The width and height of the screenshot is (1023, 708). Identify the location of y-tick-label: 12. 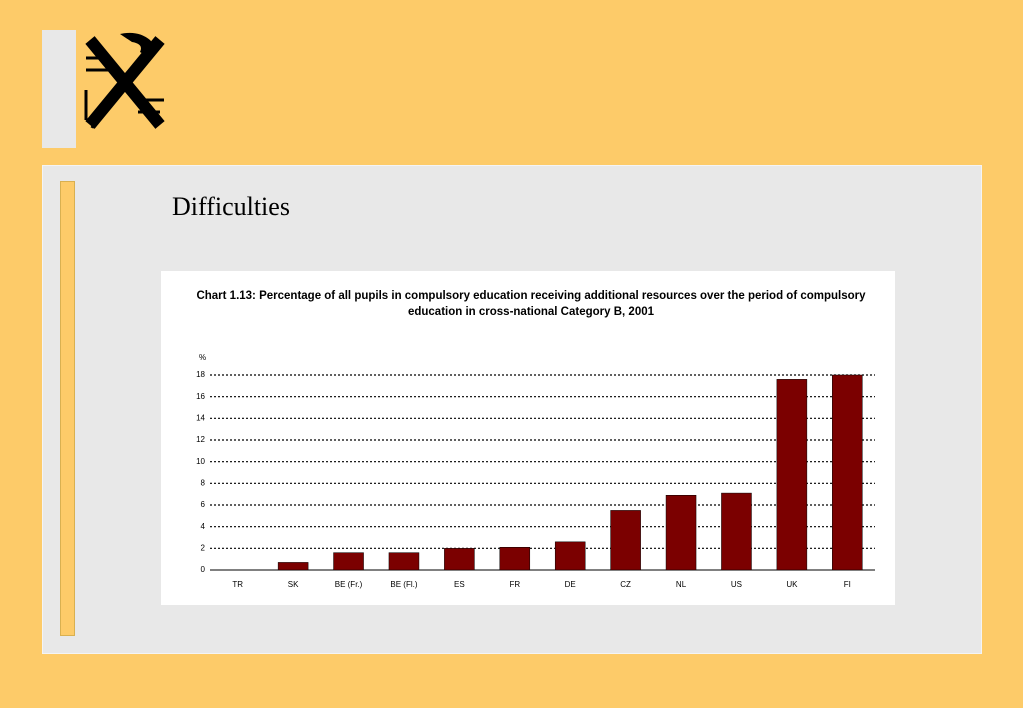
(200, 439).